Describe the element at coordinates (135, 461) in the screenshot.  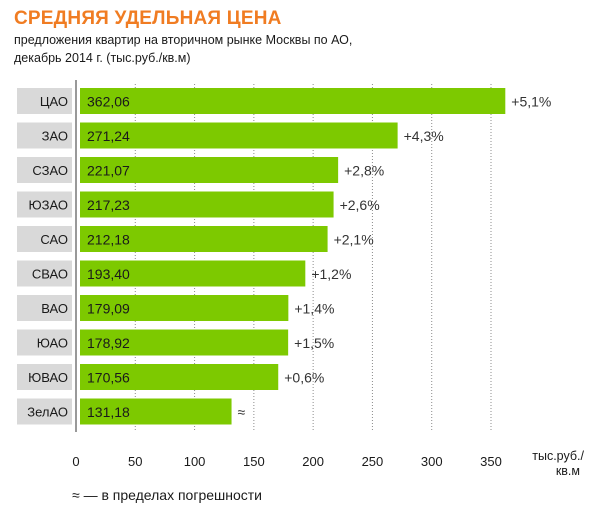
I see `x-tick-label: 50` at that location.